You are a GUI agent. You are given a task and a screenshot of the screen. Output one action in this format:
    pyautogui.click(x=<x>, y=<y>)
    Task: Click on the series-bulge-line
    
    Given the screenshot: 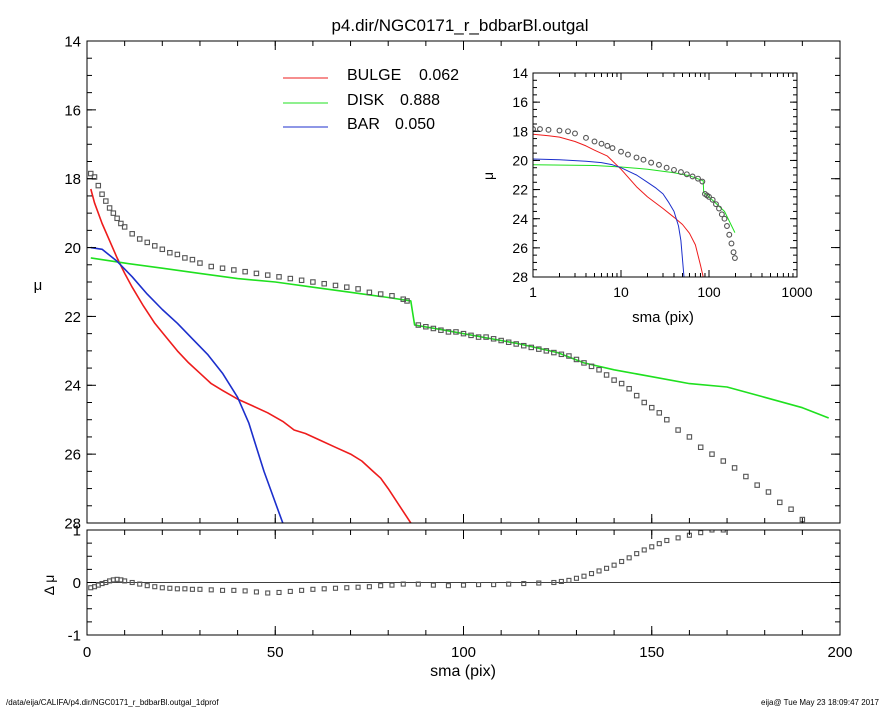 What is the action you would take?
    pyautogui.click(x=618, y=205)
    